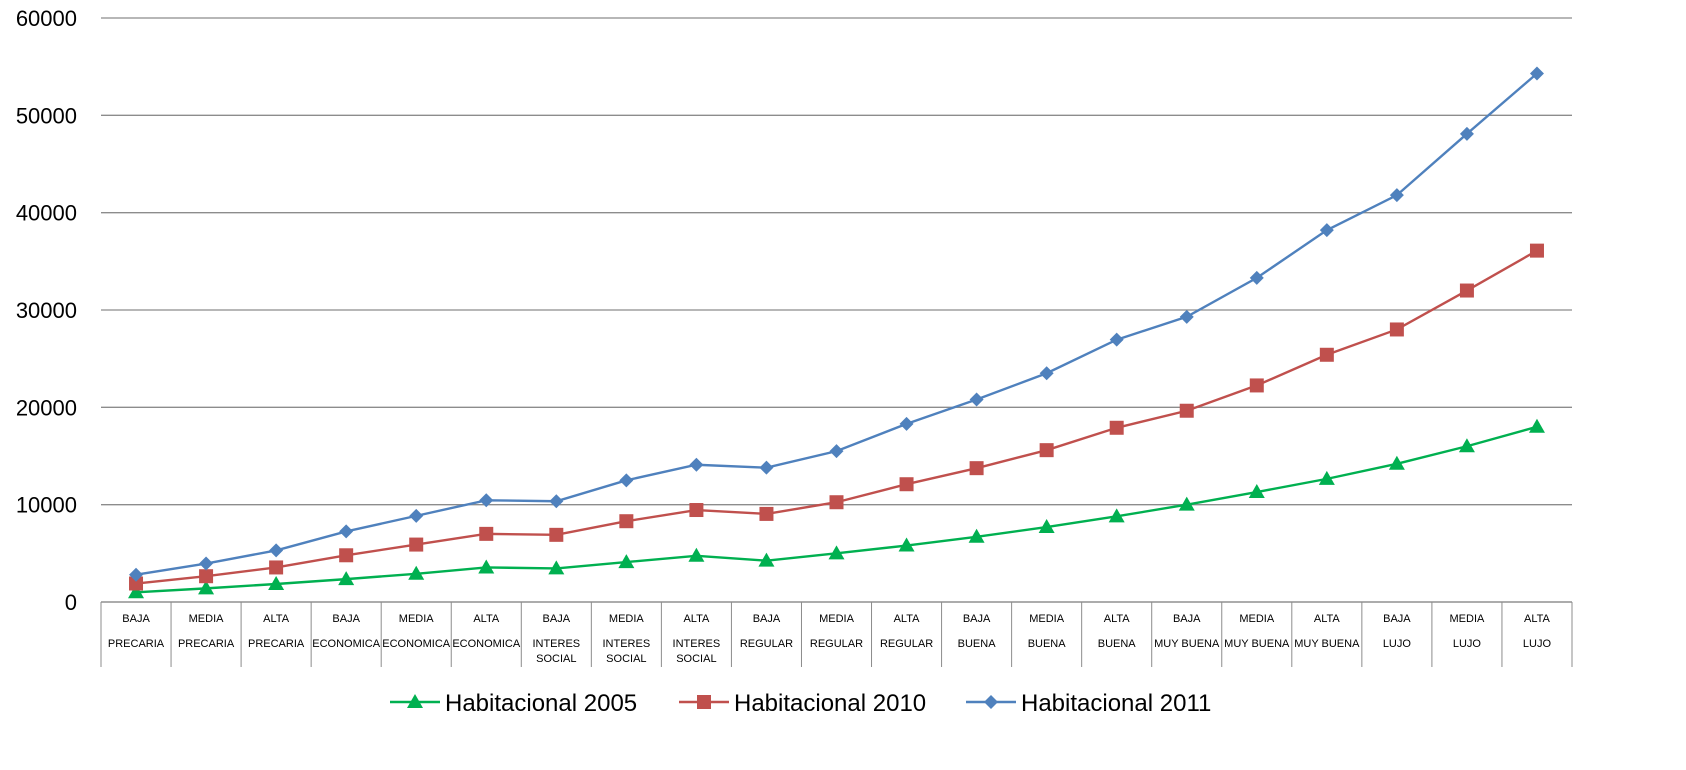  I want to click on y-tick-label: 0, so click(71, 602).